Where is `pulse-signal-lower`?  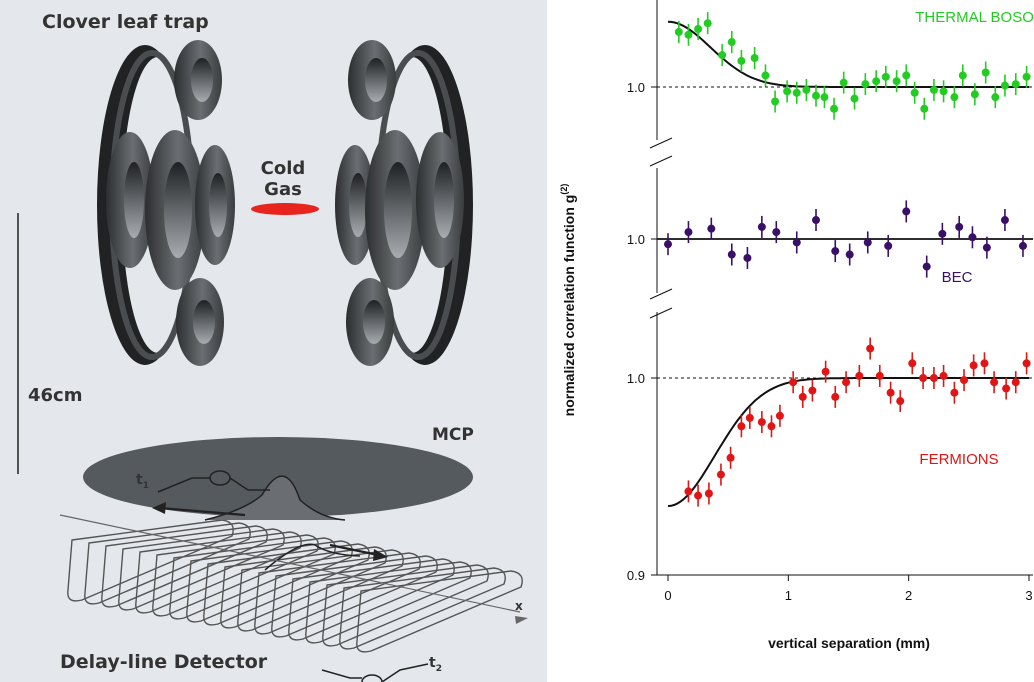
pulse-signal-lower is located at coordinates (312, 557).